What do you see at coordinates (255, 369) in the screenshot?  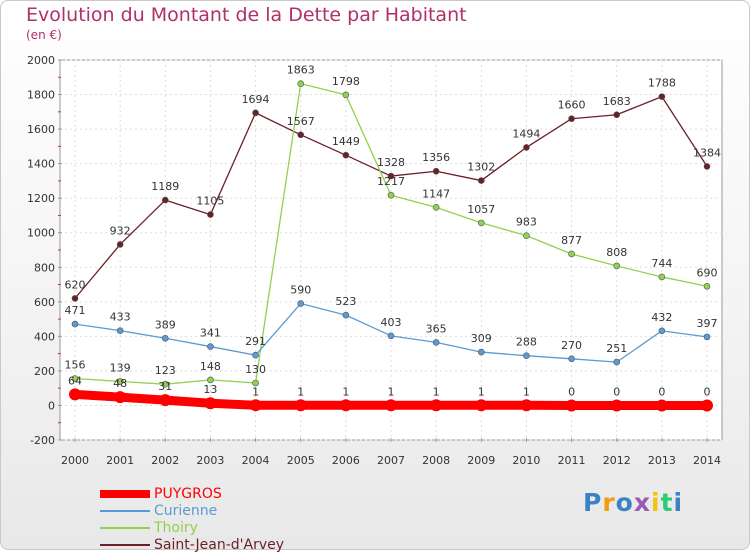 I see `data-label: 130` at bounding box center [255, 369].